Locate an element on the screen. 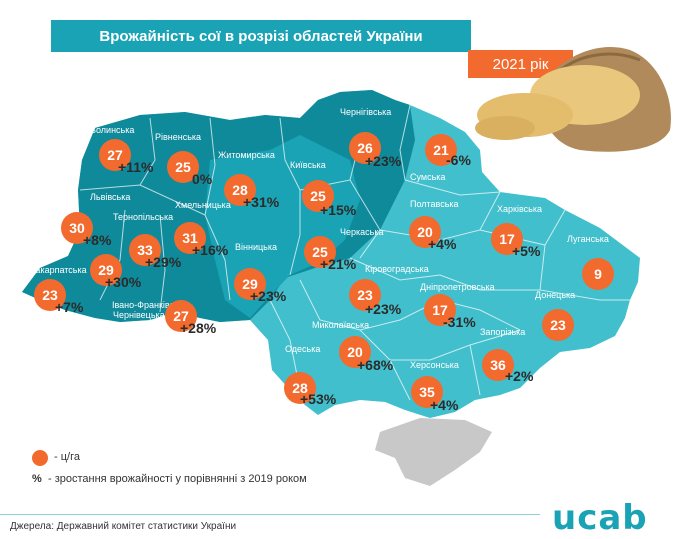 The image size is (682, 539). region-22-yield-marker is located at coordinates (498, 365).